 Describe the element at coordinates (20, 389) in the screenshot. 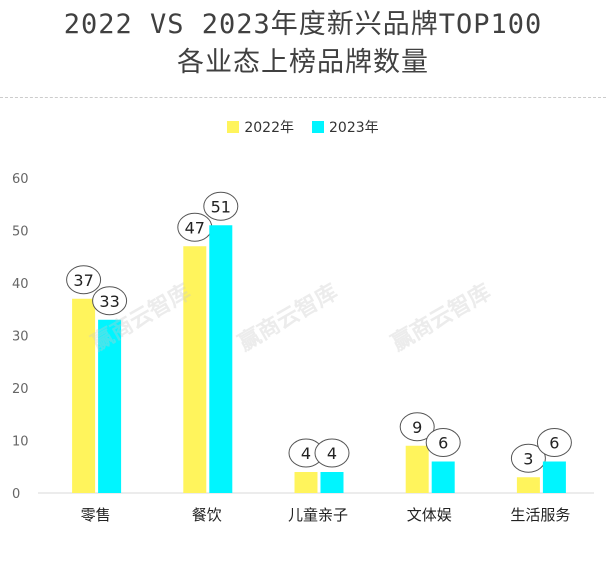

I see `y-tick-label: 20` at that location.